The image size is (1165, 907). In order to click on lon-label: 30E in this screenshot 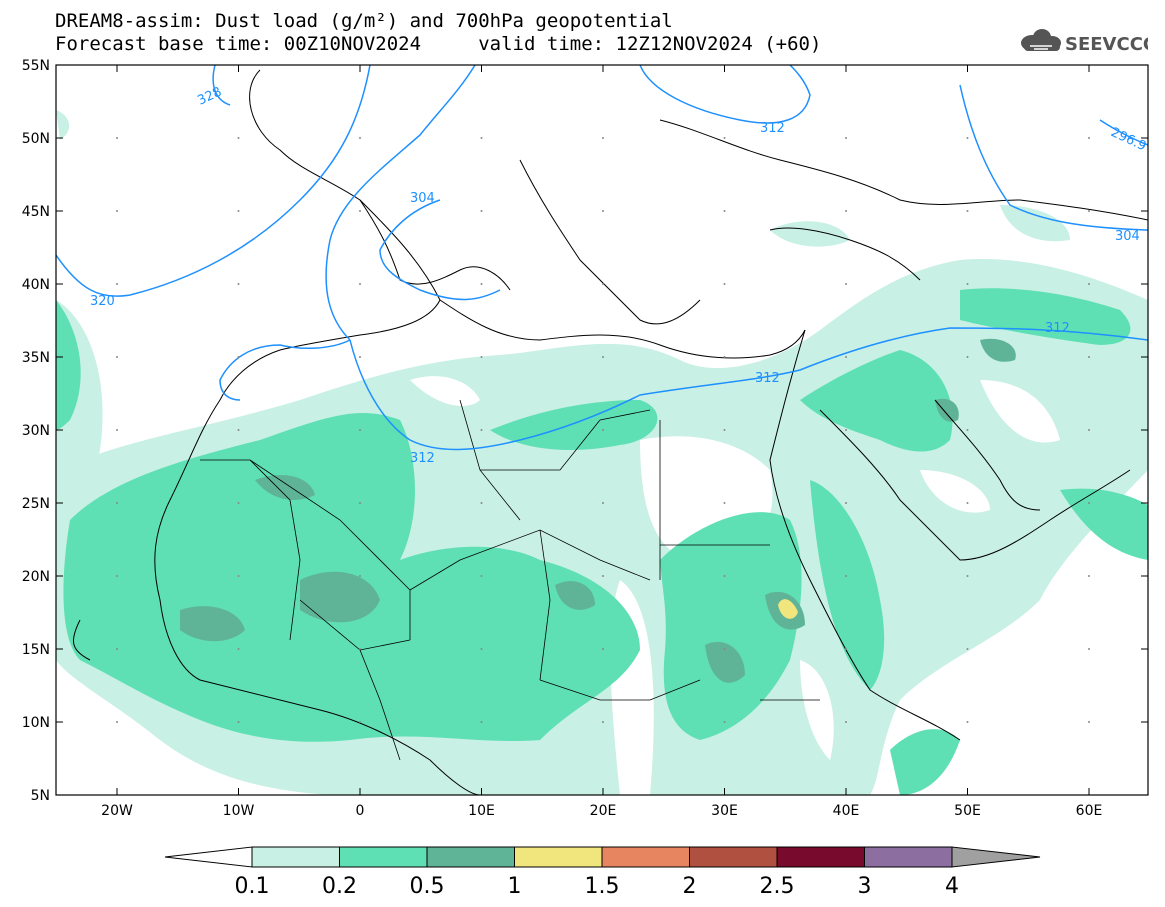, I will do `click(724, 811)`.